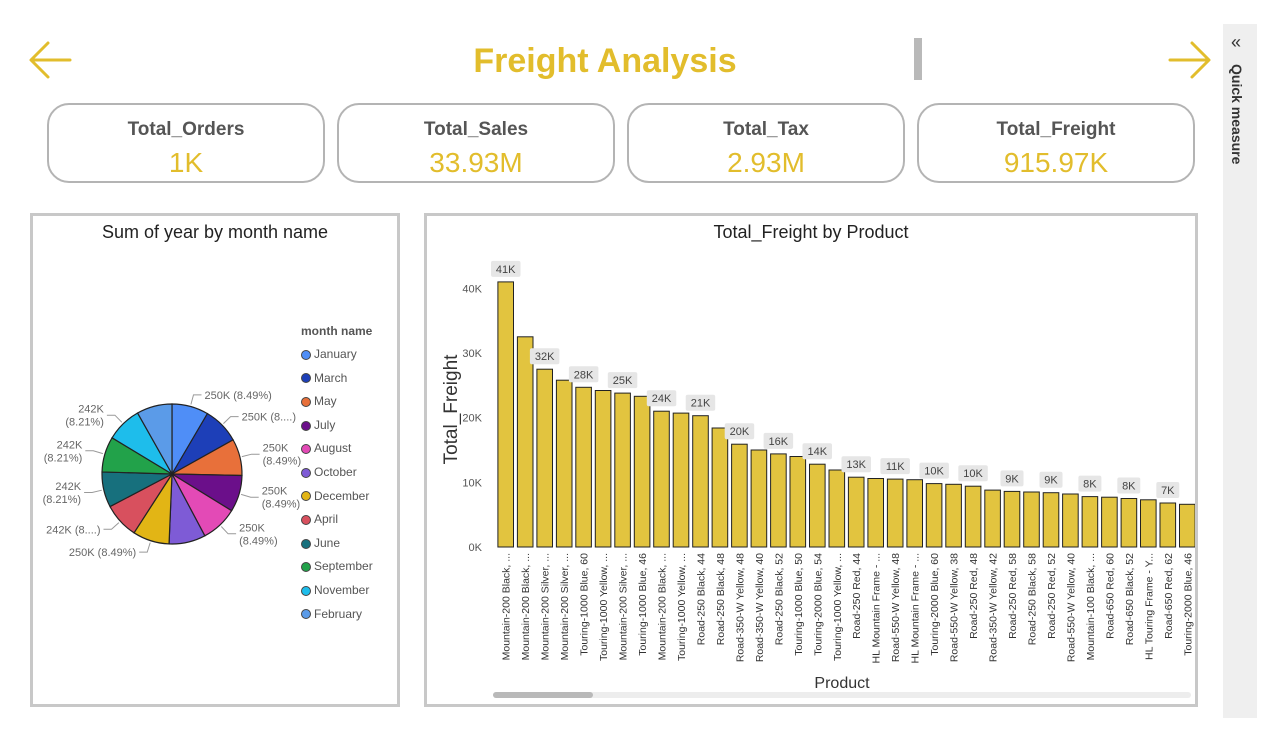  What do you see at coordinates (337, 449) in the screenshot?
I see `legend-item-august: August` at bounding box center [337, 449].